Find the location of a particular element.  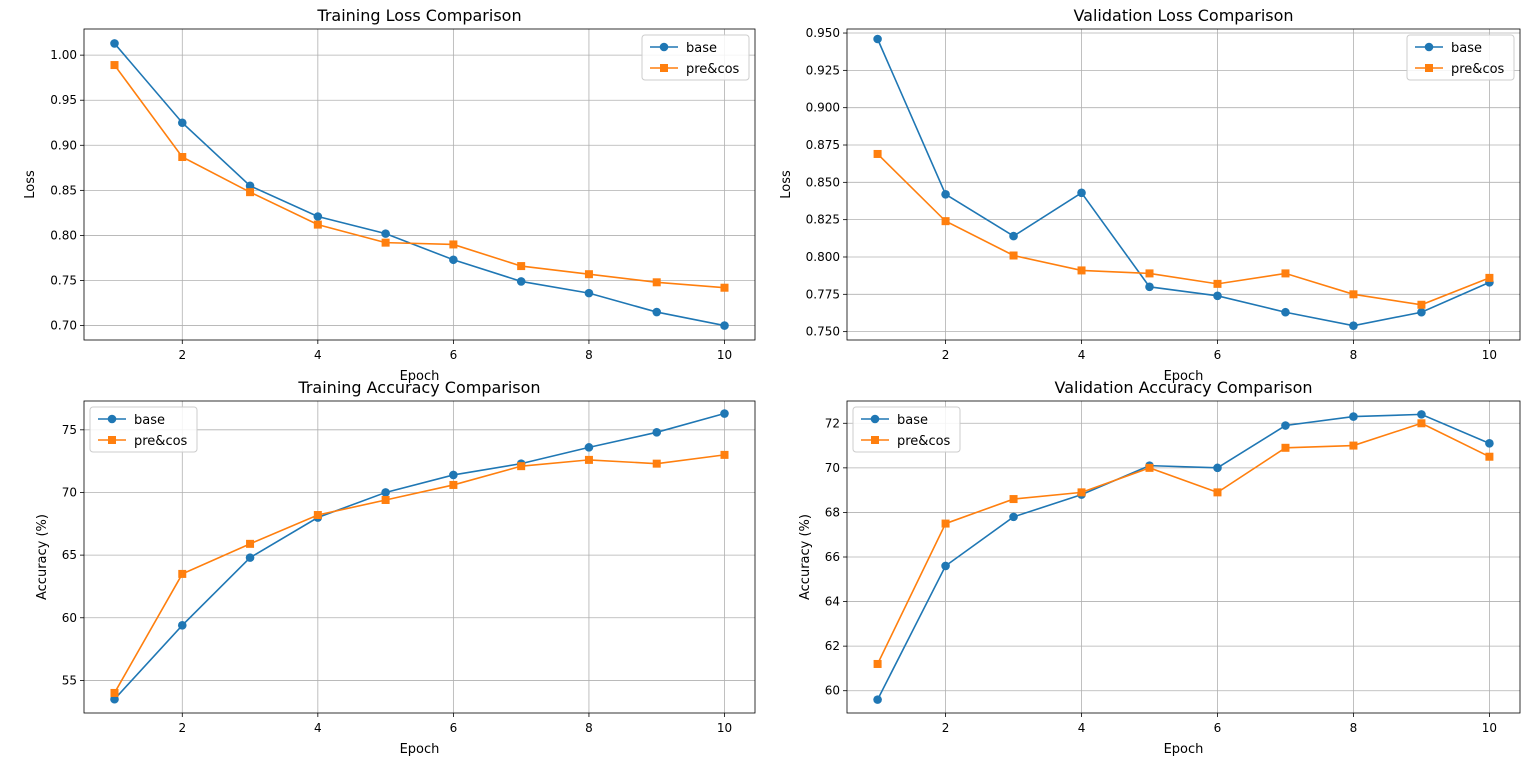

training-loss-y-tick-label: 0.75 is located at coordinates (63, 281).